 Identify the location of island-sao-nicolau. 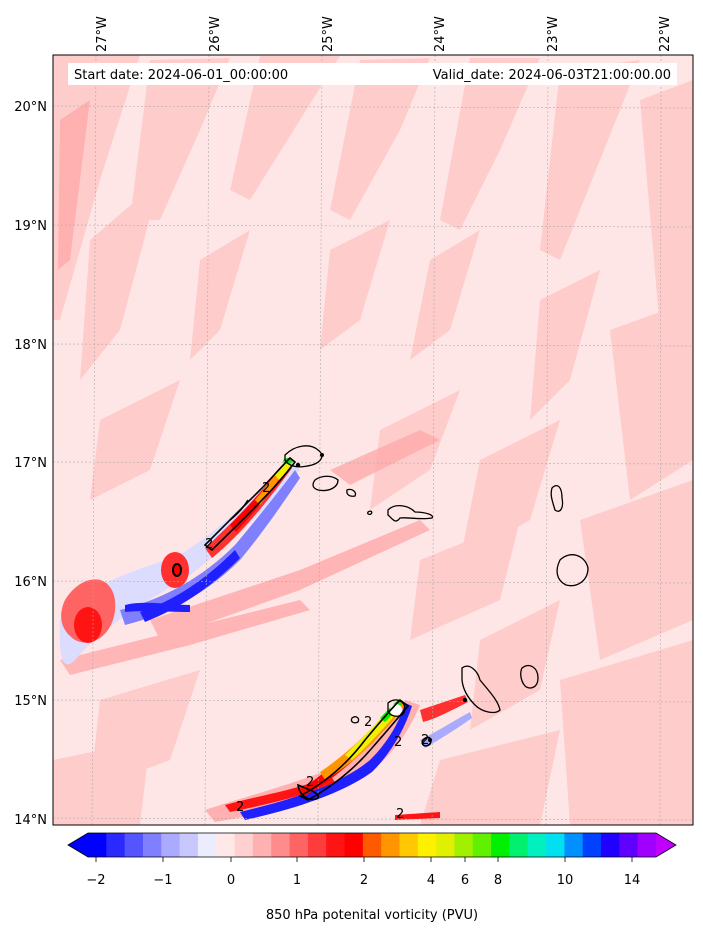
(410, 513).